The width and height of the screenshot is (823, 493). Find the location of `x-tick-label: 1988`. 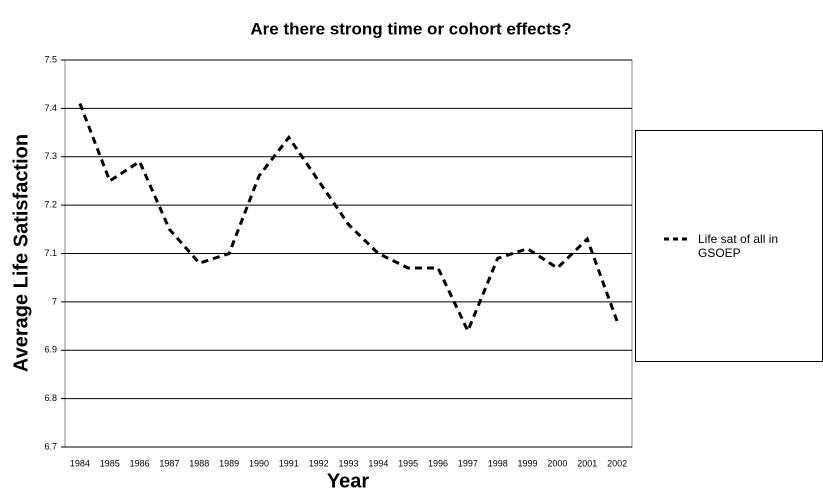

x-tick-label: 1988 is located at coordinates (199, 463).